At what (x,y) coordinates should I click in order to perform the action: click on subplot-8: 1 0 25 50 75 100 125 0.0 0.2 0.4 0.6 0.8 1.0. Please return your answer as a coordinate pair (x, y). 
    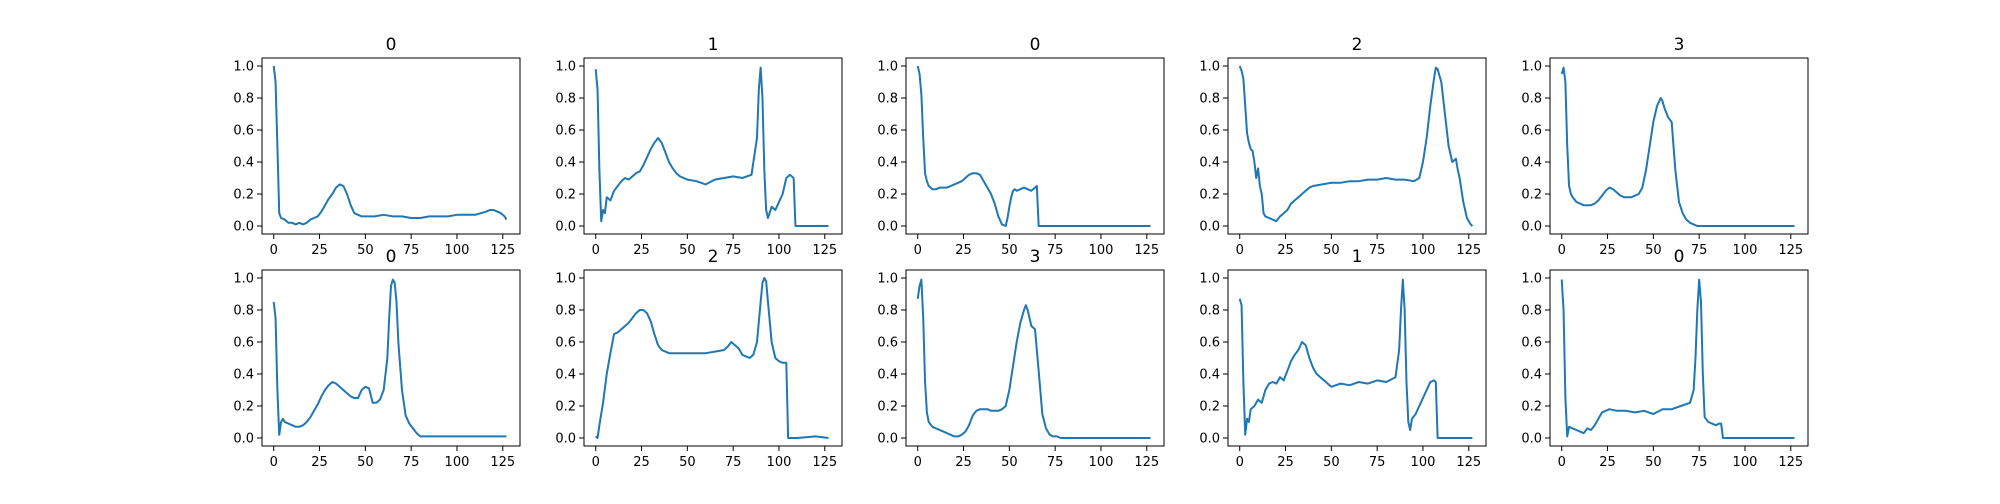
    Looking at the image, I should click on (1343, 358).